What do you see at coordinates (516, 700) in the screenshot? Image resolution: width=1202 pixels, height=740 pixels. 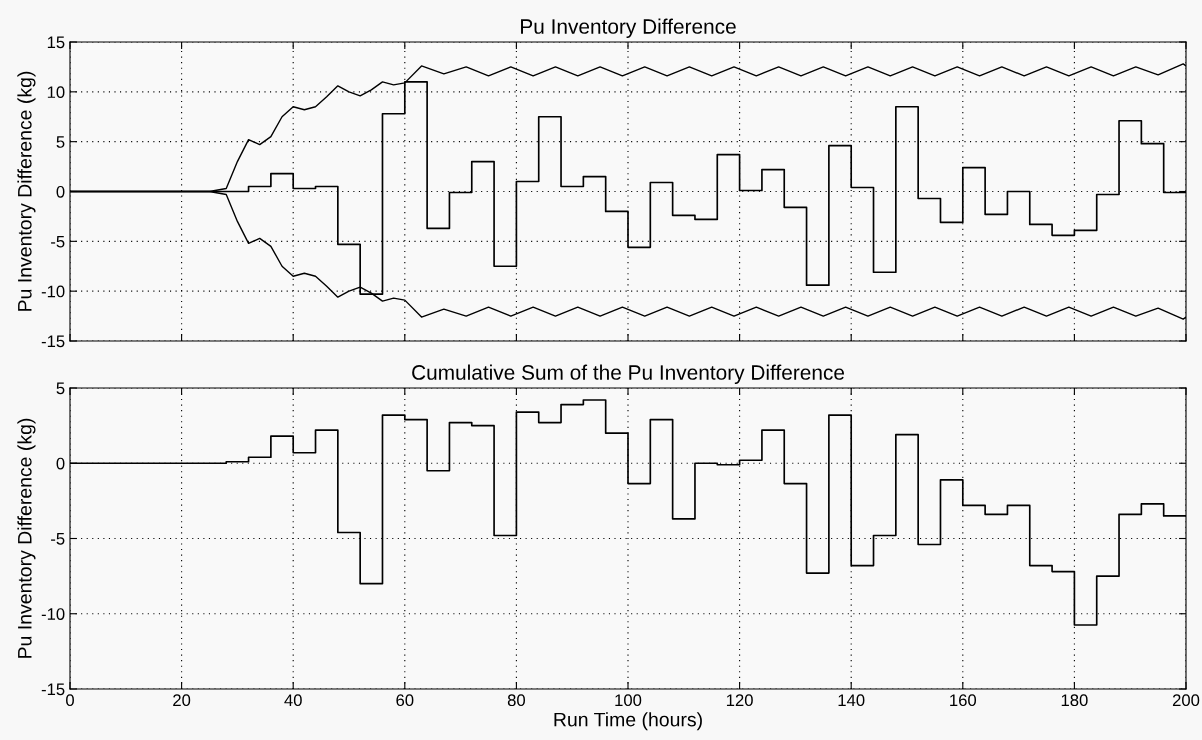 I see `x-tick-label: 80` at bounding box center [516, 700].